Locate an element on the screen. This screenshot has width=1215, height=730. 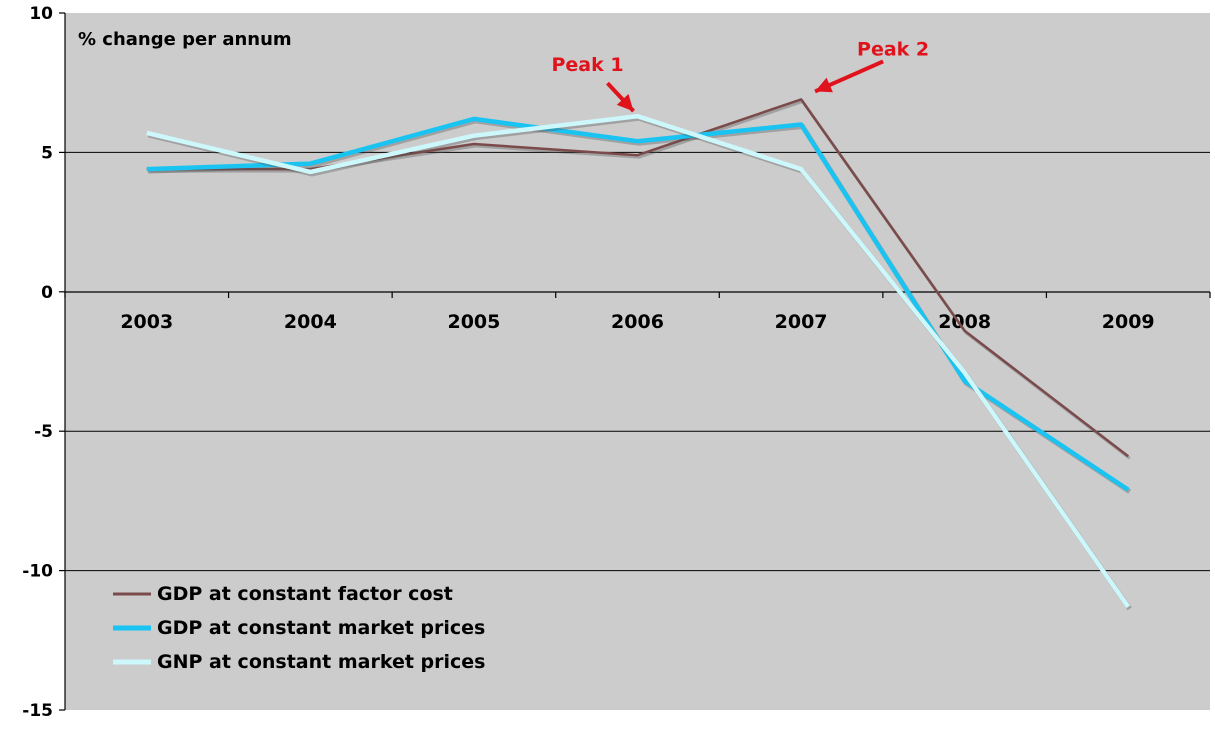
x-tick-label: 2008 is located at coordinates (964, 322).